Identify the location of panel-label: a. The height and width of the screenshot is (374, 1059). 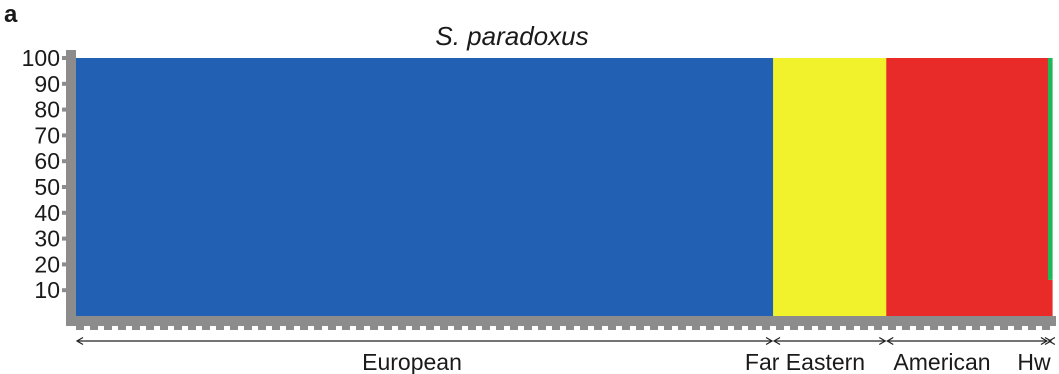
(11, 14).